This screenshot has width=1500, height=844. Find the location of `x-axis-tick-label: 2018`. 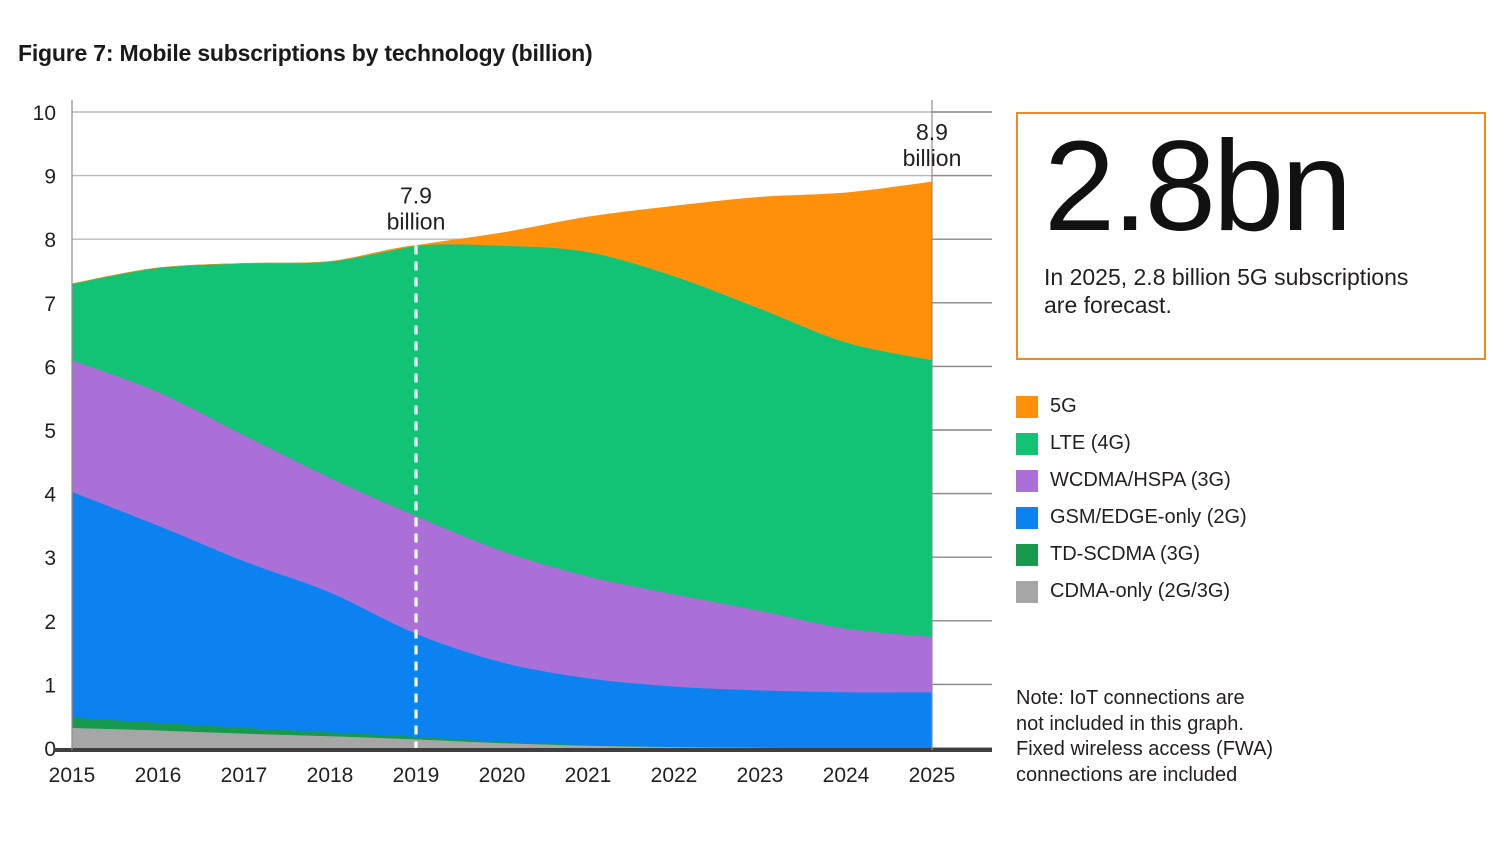

x-axis-tick-label: 2018 is located at coordinates (330, 775).